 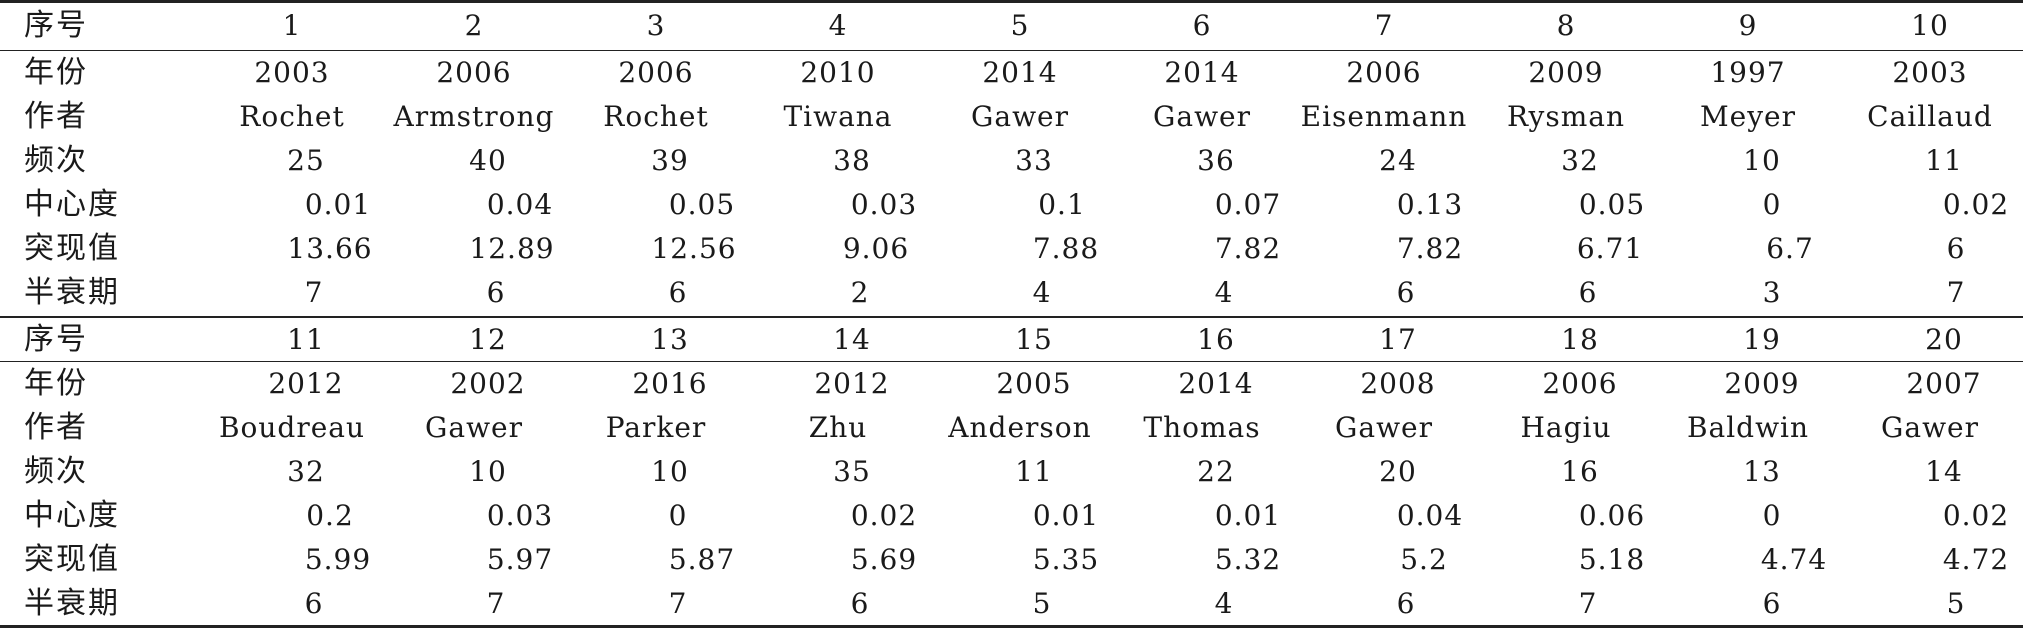 What do you see at coordinates (838, 116) in the screenshot?
I see `table-cell: Tiwana` at bounding box center [838, 116].